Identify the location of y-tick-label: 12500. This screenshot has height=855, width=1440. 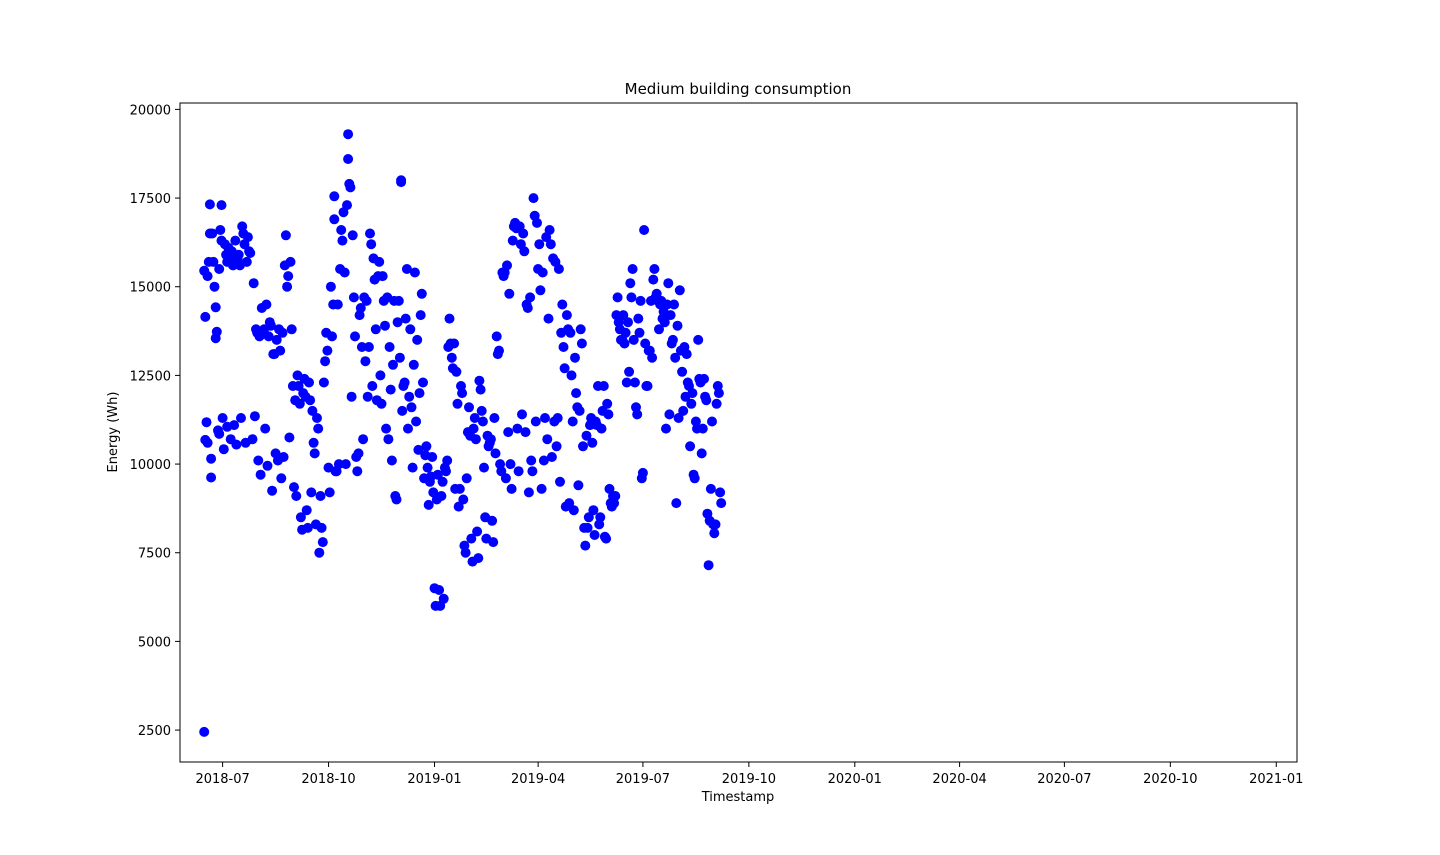
(150, 376).